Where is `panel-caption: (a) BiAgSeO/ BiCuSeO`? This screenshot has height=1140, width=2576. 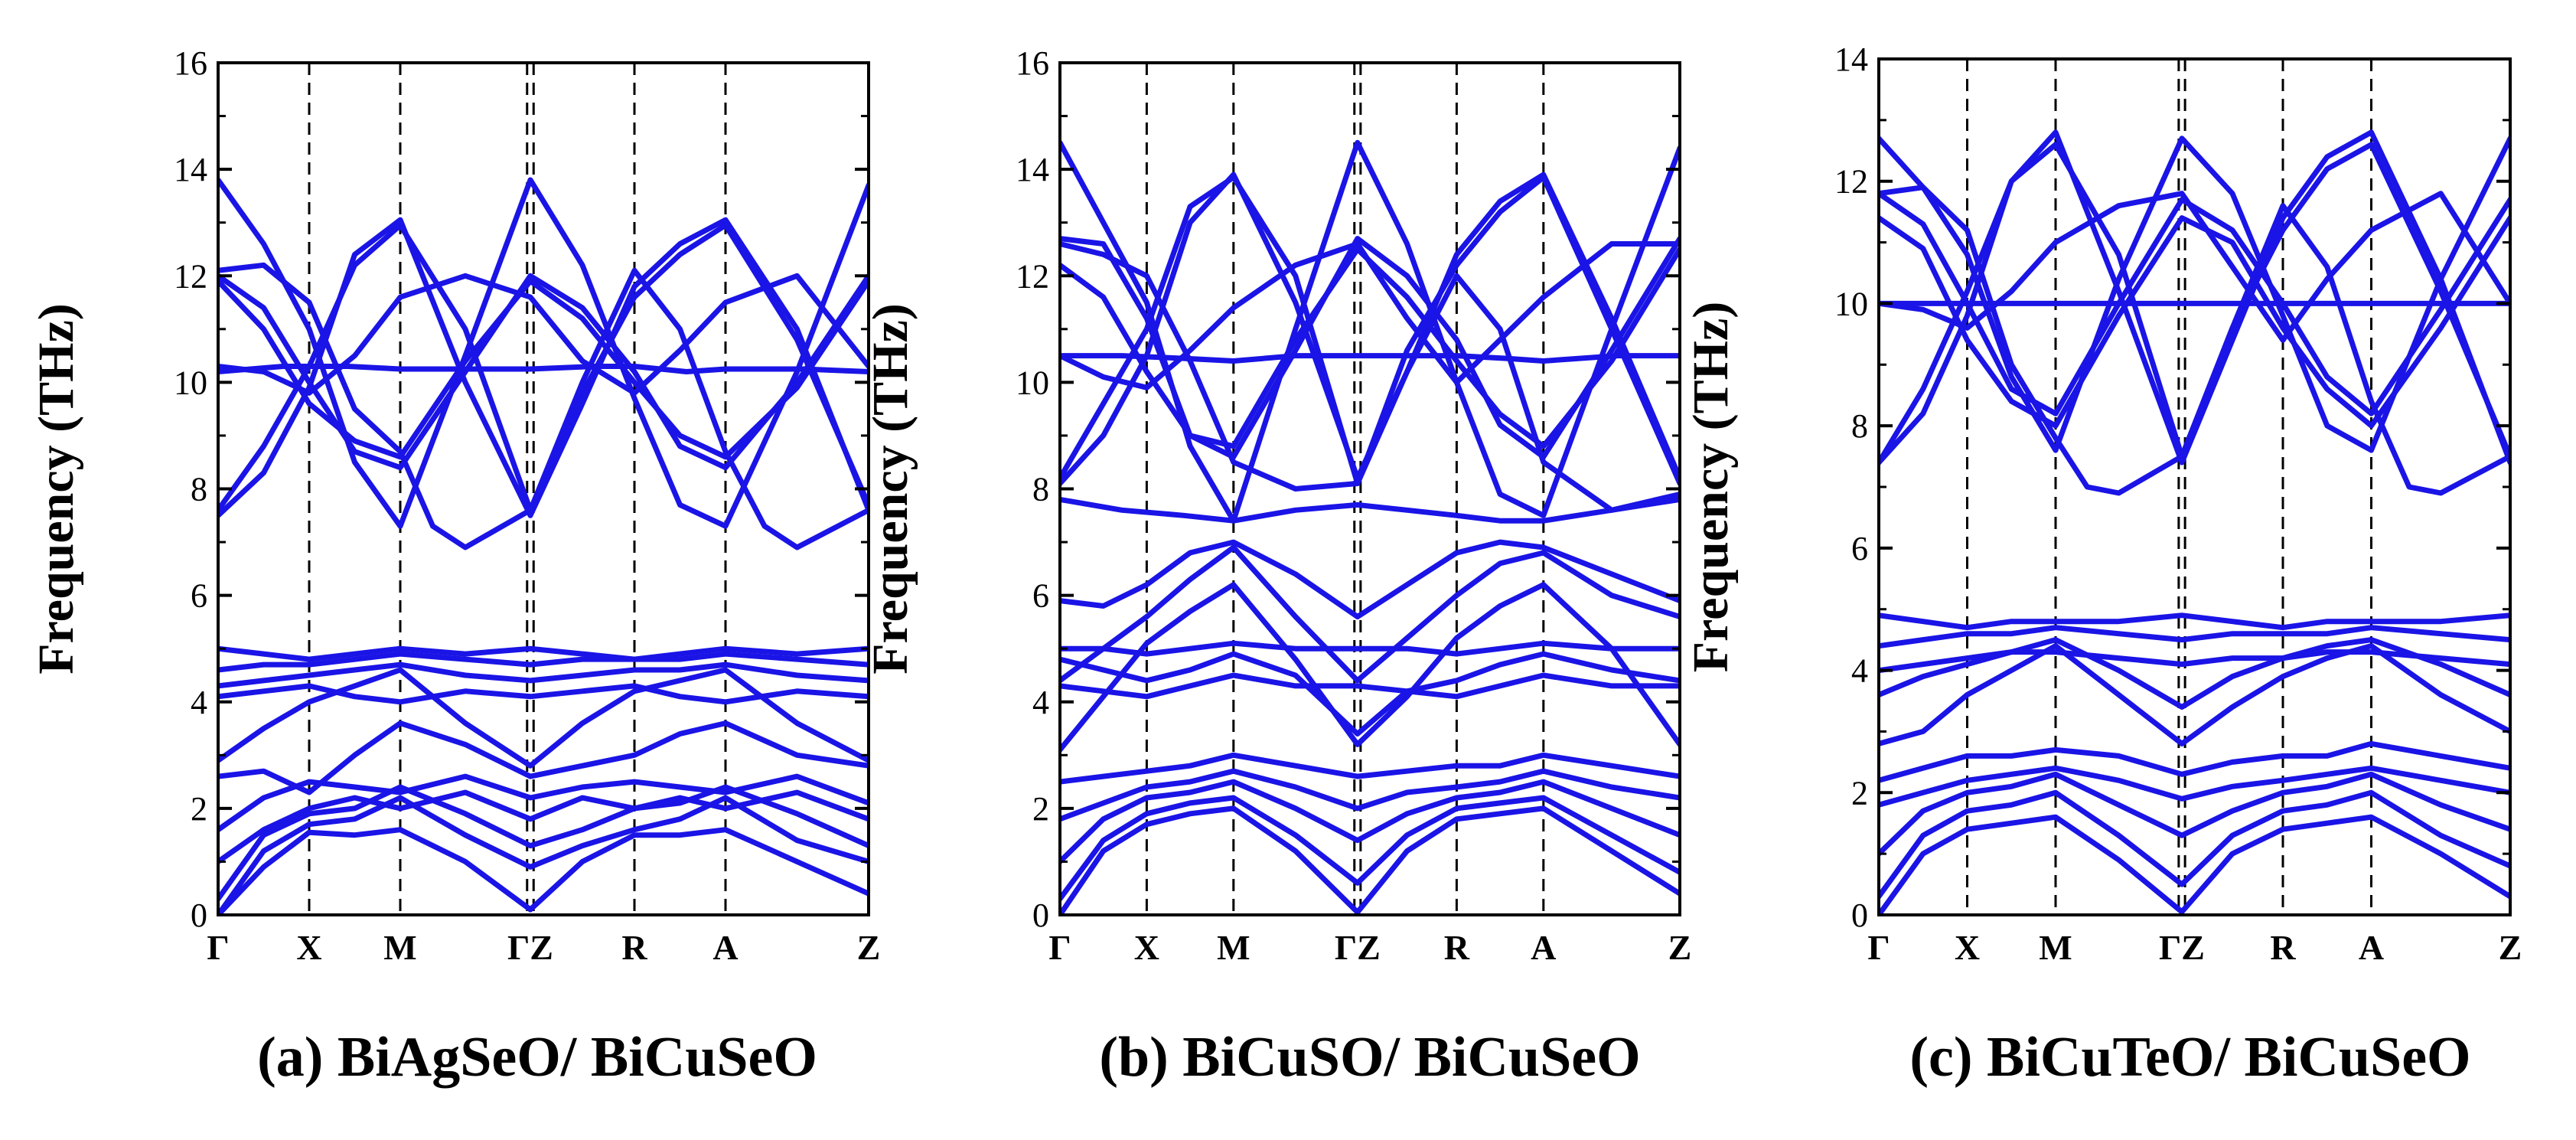 panel-caption: (a) BiAgSeO/ BiCuSeO is located at coordinates (537, 1057).